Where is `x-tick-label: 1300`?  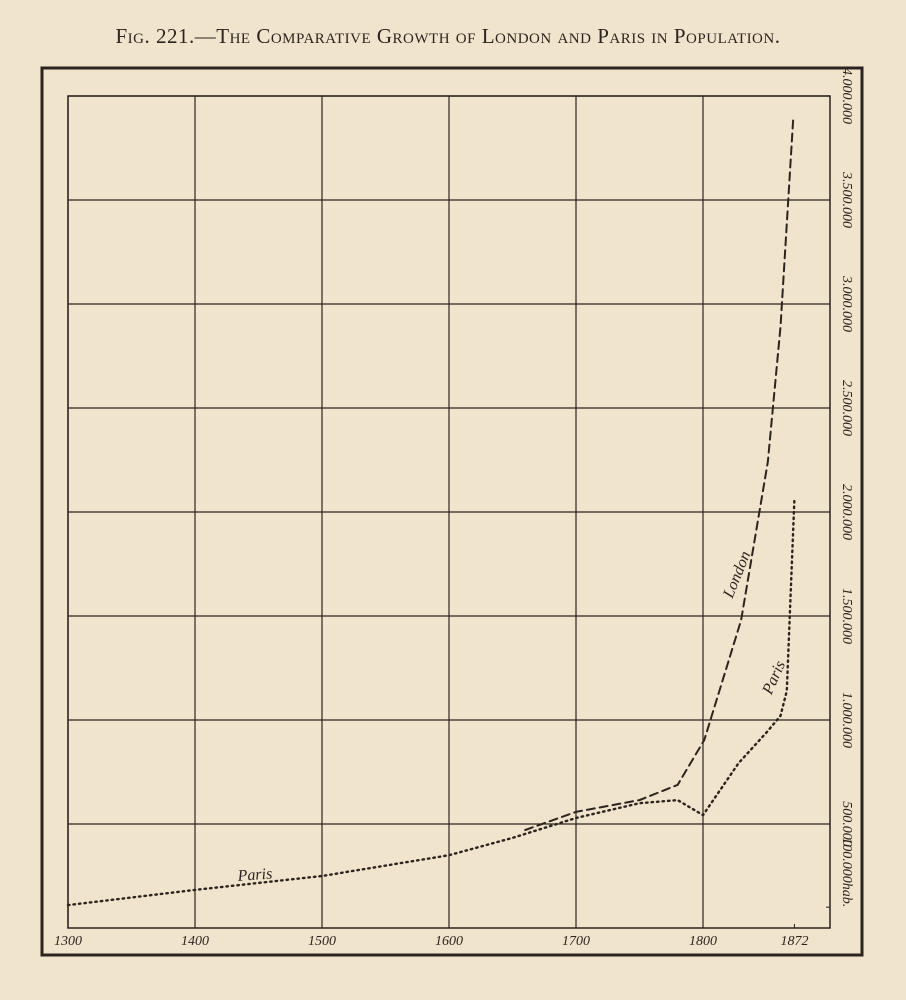 x-tick-label: 1300 is located at coordinates (68, 941).